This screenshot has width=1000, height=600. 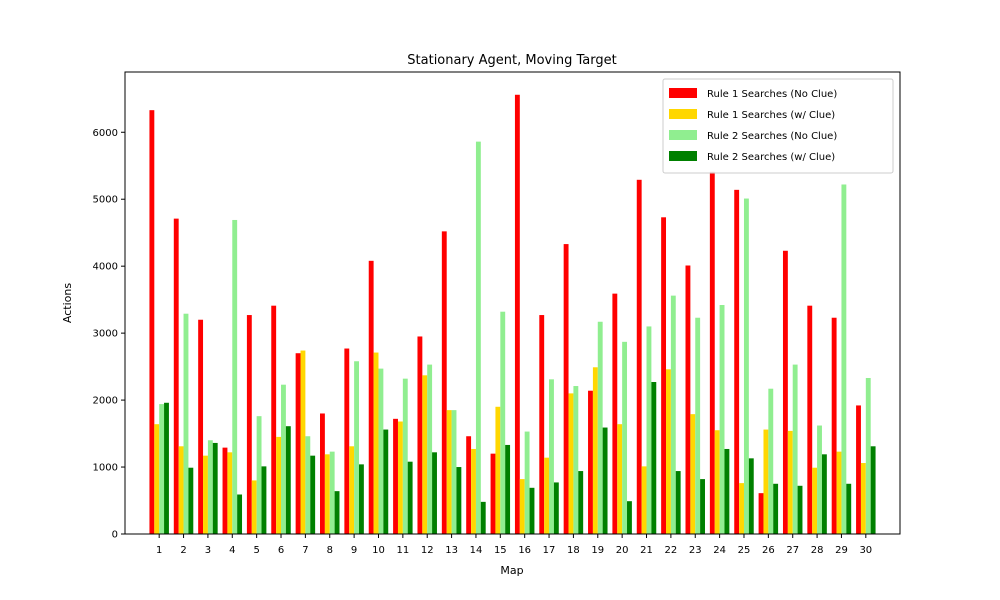 What do you see at coordinates (281, 550) in the screenshot?
I see `x-tick-label: 6` at bounding box center [281, 550].